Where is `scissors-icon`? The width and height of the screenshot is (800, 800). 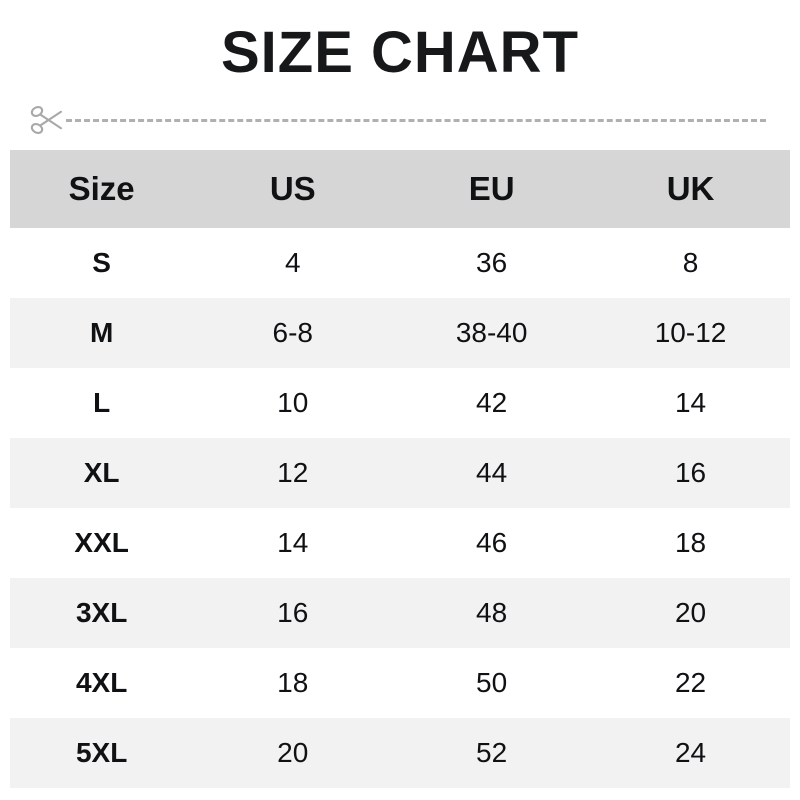
scissors-icon is located at coordinates (48, 120).